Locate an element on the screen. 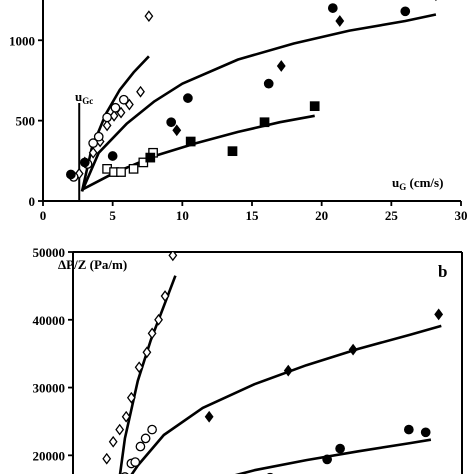  panel-a-y-tick-label: 1000 is located at coordinates (22, 40).